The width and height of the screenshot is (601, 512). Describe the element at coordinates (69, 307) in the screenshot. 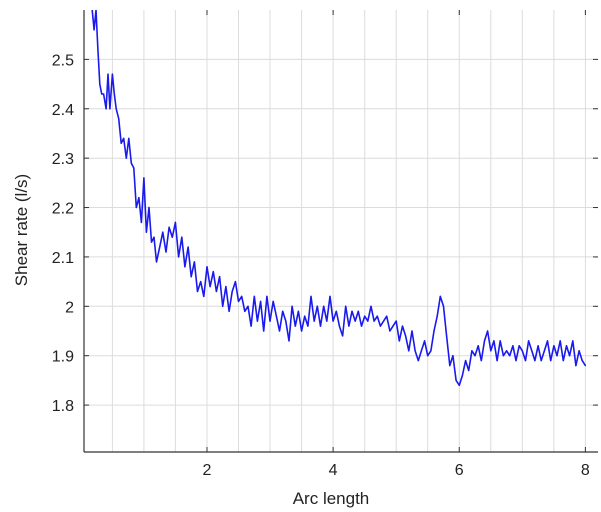

I see `y-tick-label: 2` at that location.